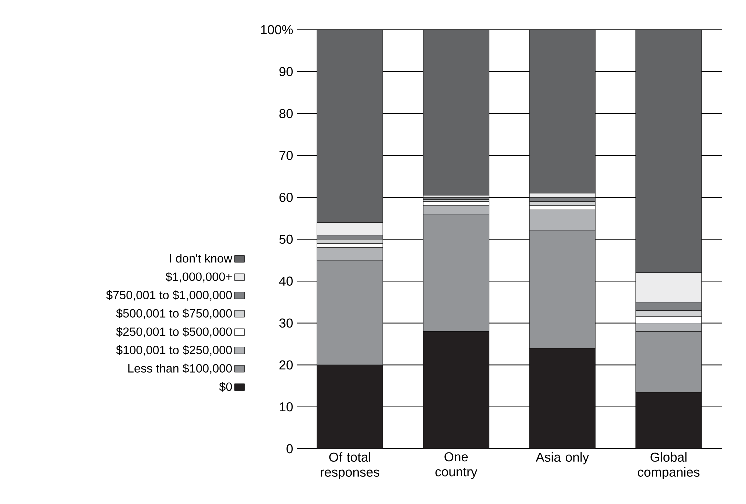 The image size is (746, 504). I want to click on legend-label: $100,001 to $250,000, so click(174, 351).